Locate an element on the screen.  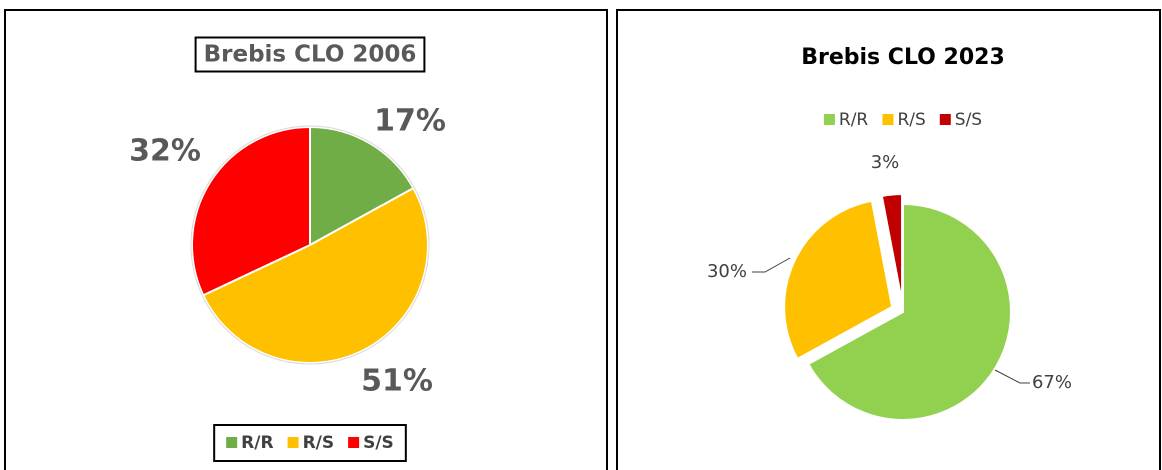
title-box is located at coordinates (310, 54).